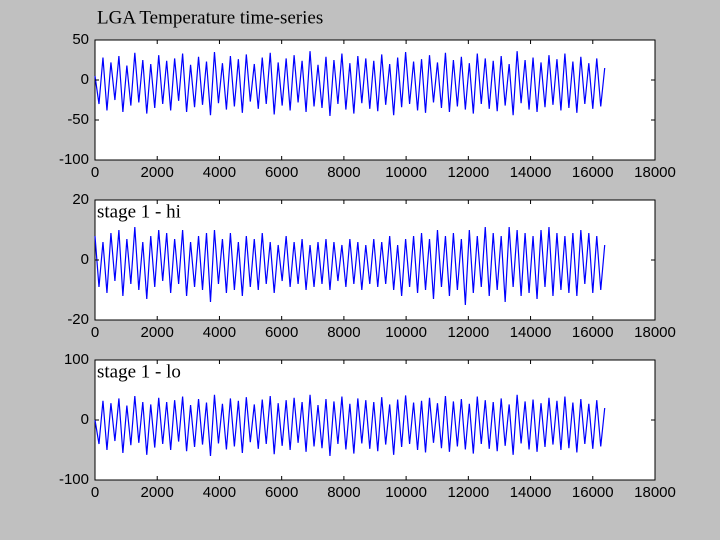 This screenshot has width=720, height=540. Describe the element at coordinates (139, 371) in the screenshot. I see `chart-title: stage 1 - lo` at that location.